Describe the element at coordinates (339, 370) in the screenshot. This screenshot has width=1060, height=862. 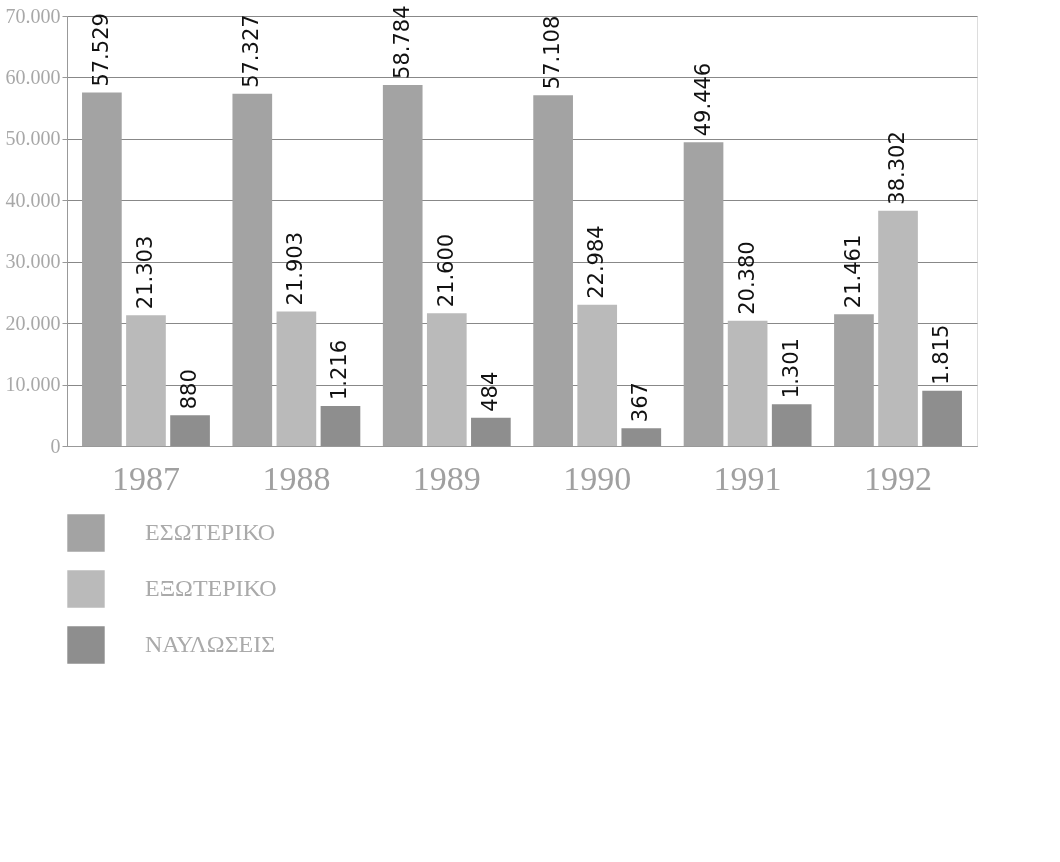
I see `annotation: 1.216` at that location.